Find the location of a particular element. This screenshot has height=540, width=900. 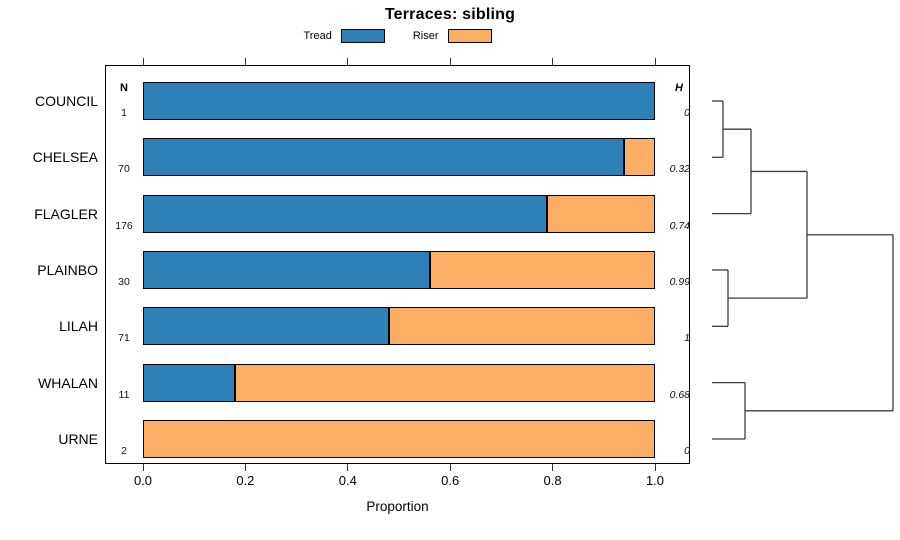

n-count-value: 70 is located at coordinates (124, 169).